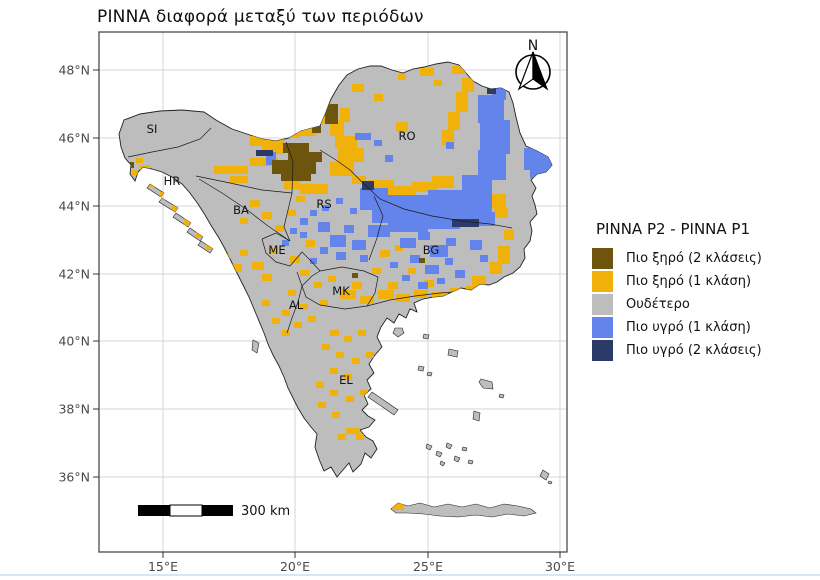 This screenshot has width=820, height=580. What do you see at coordinates (276, 250) in the screenshot?
I see `country-label-me: ME` at bounding box center [276, 250].